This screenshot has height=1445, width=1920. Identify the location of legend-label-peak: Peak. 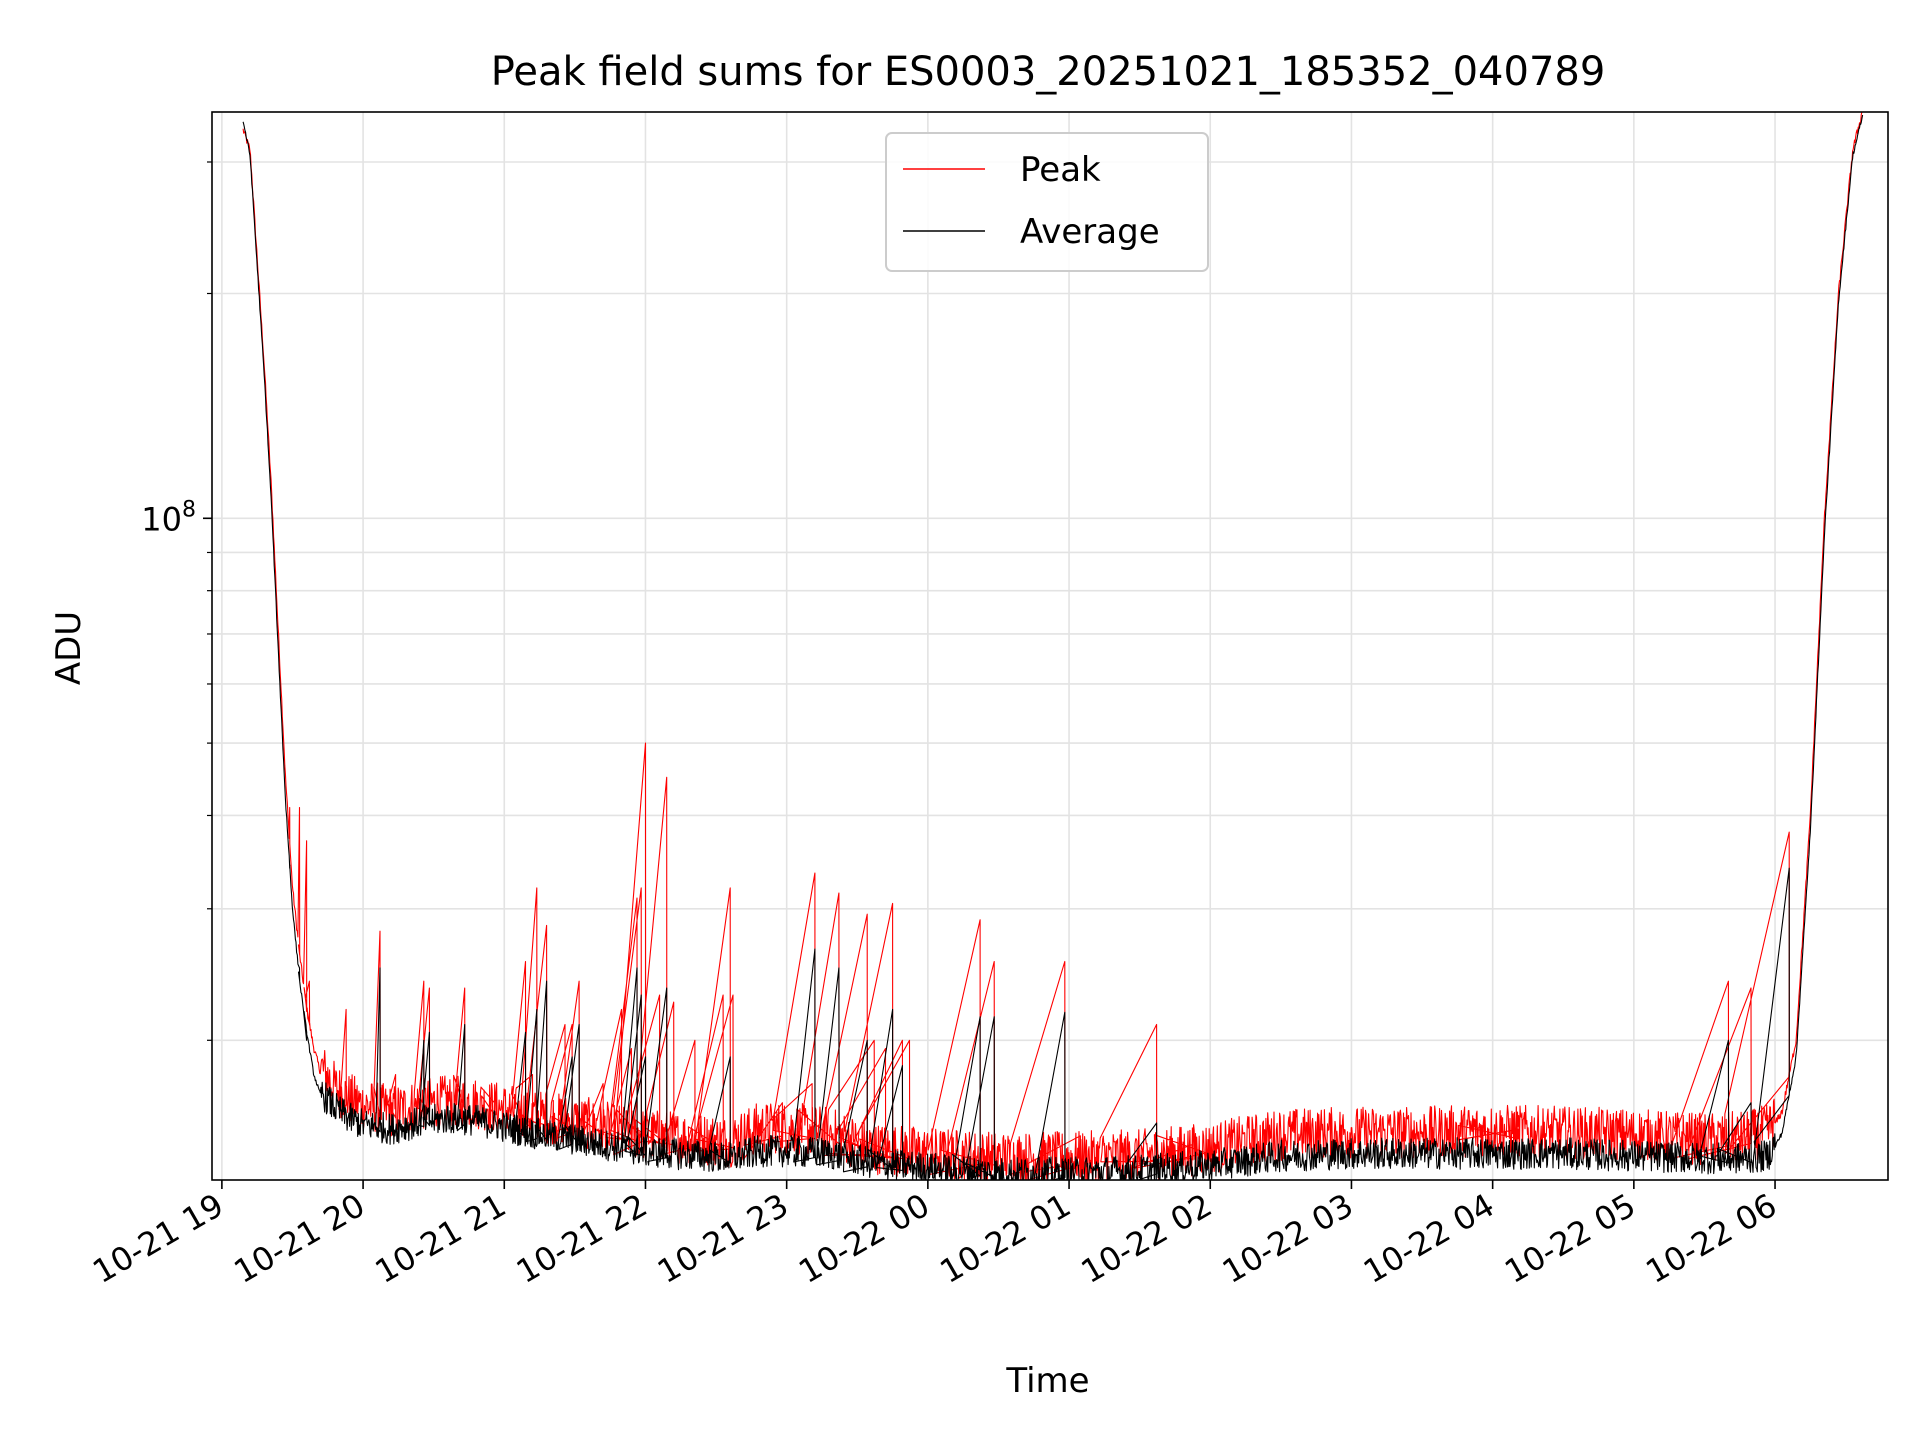
(1060, 170).